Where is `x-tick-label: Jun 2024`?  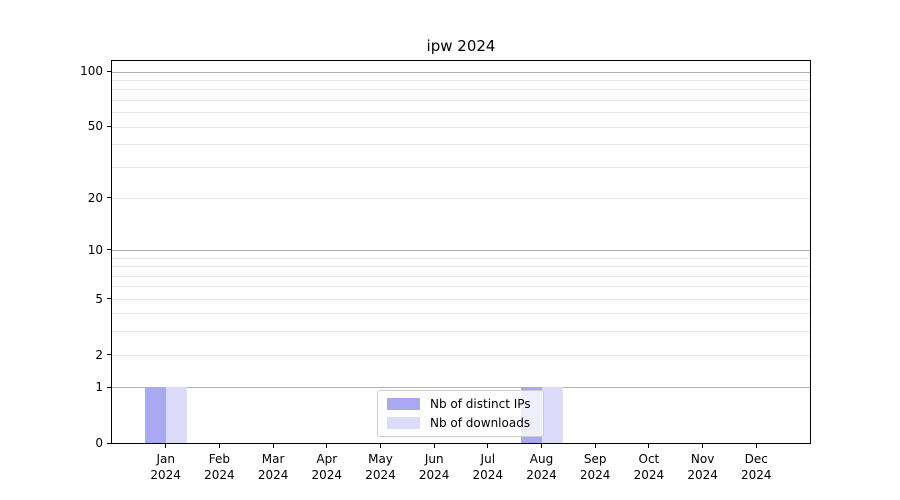
x-tick-label: Jun 2024 is located at coordinates (434, 467).